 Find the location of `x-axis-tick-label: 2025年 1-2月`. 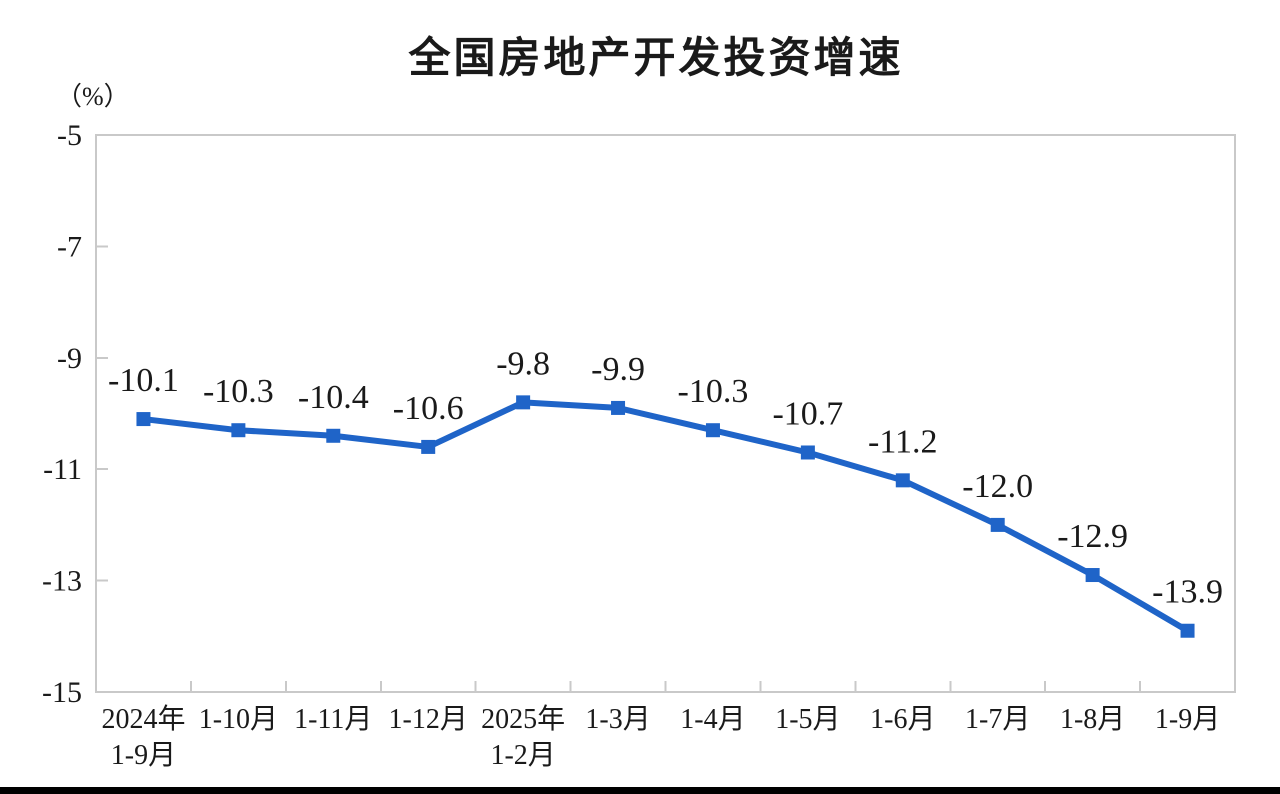

x-axis-tick-label: 2025年 1-2月 is located at coordinates (523, 737).